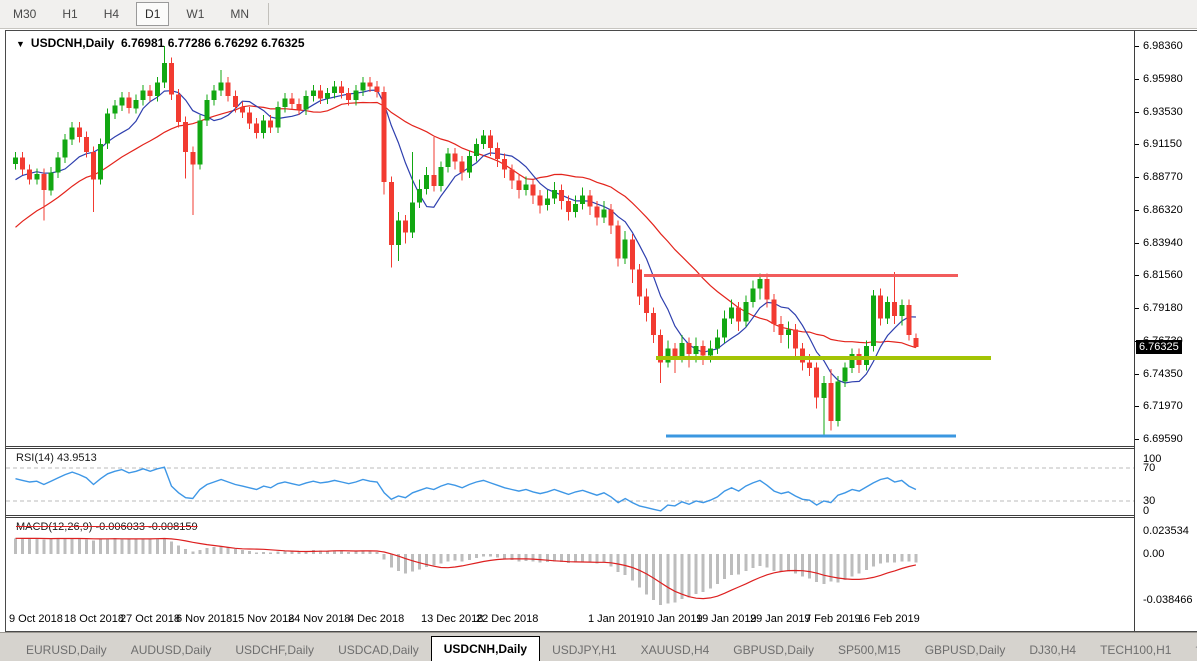 This screenshot has width=1197, height=661. I want to click on scroll-left-icon: ◄, so click(1195, 647).